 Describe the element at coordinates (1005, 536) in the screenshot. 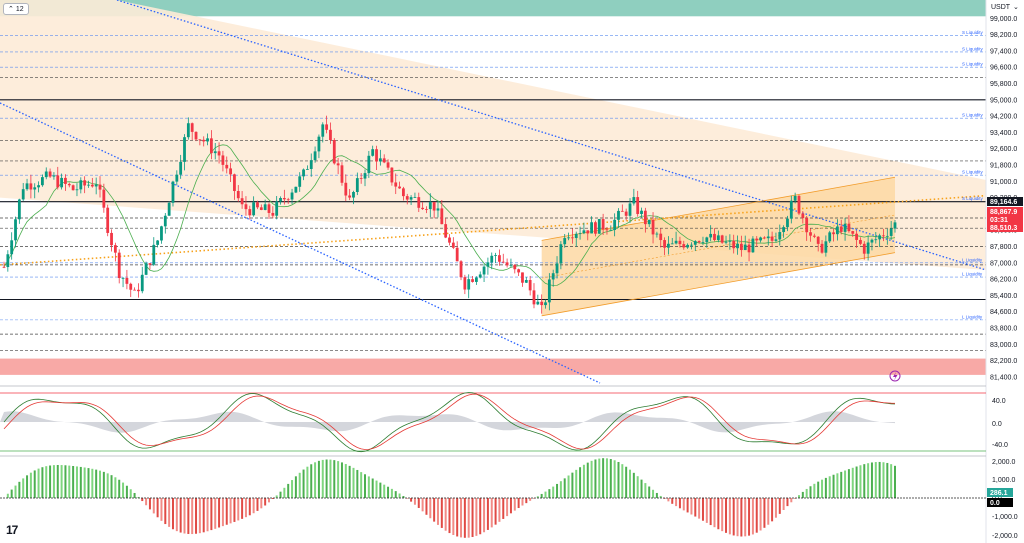

I see `macd-tick: -2,000.0` at that location.